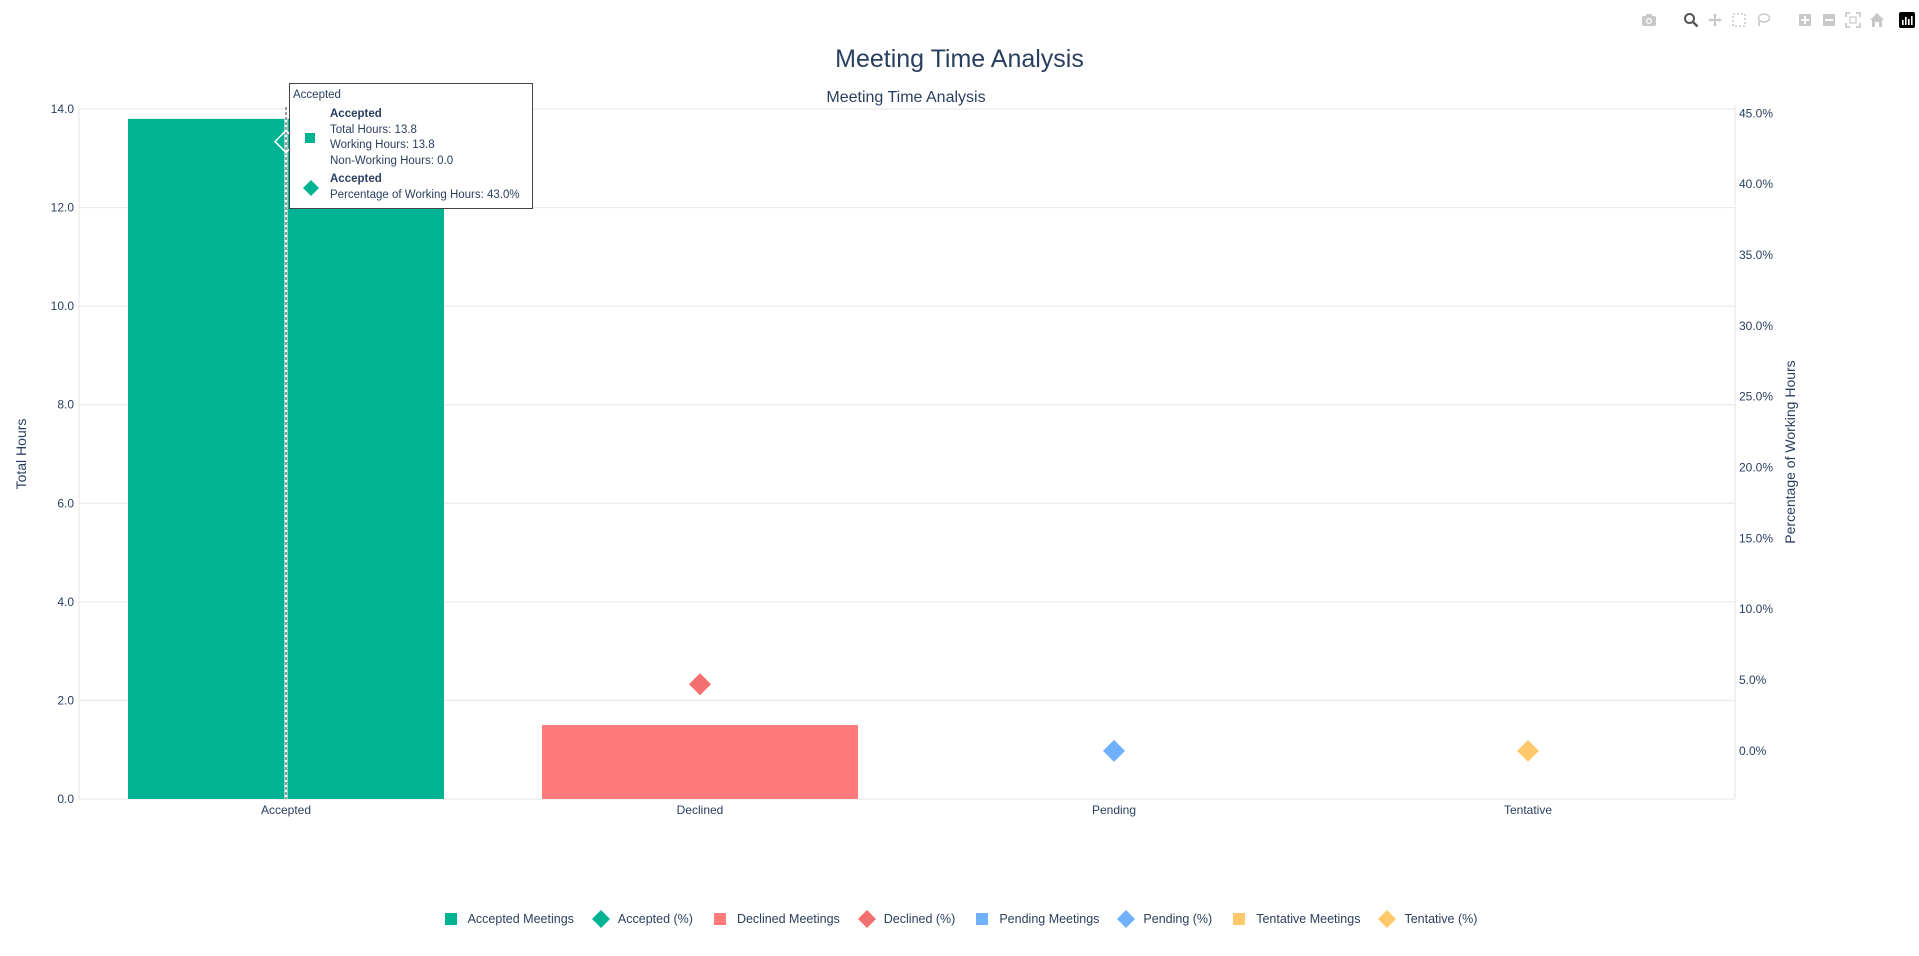  I want to click on marker-tentative, so click(1528, 750).